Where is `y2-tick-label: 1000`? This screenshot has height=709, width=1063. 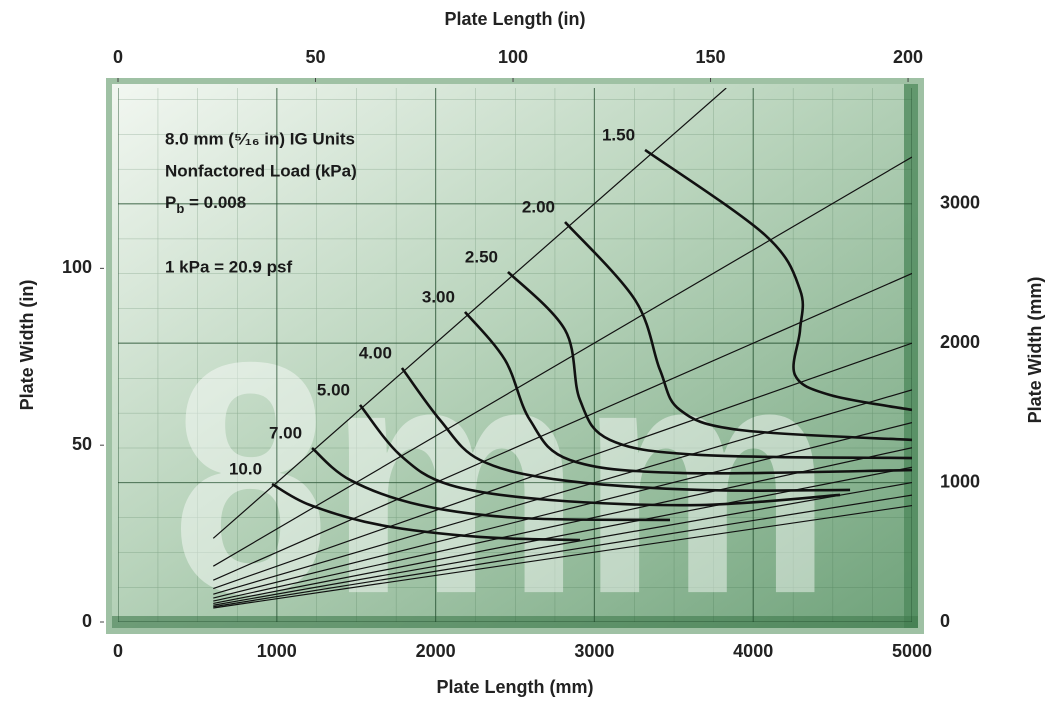 y2-tick-label: 1000 is located at coordinates (960, 481).